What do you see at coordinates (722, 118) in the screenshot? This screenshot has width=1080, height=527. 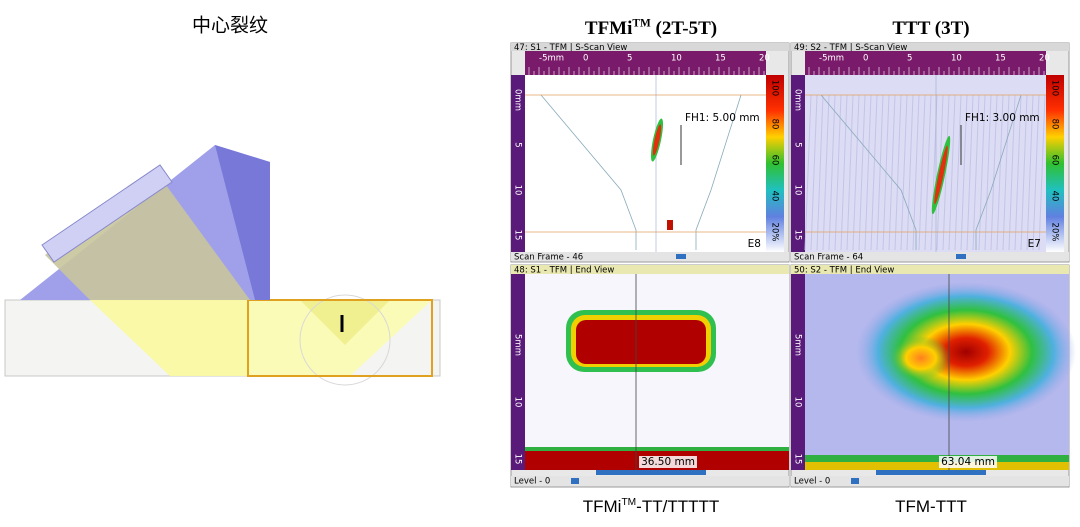 I see `fh-annotation: FH1: 5.00 mm` at bounding box center [722, 118].